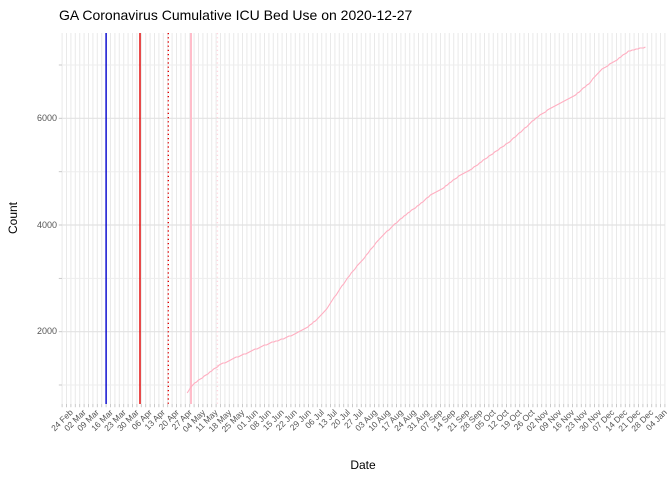 The width and height of the screenshot is (672, 480). What do you see at coordinates (13, 218) in the screenshot?
I see `y-axis-title: Count` at bounding box center [13, 218].